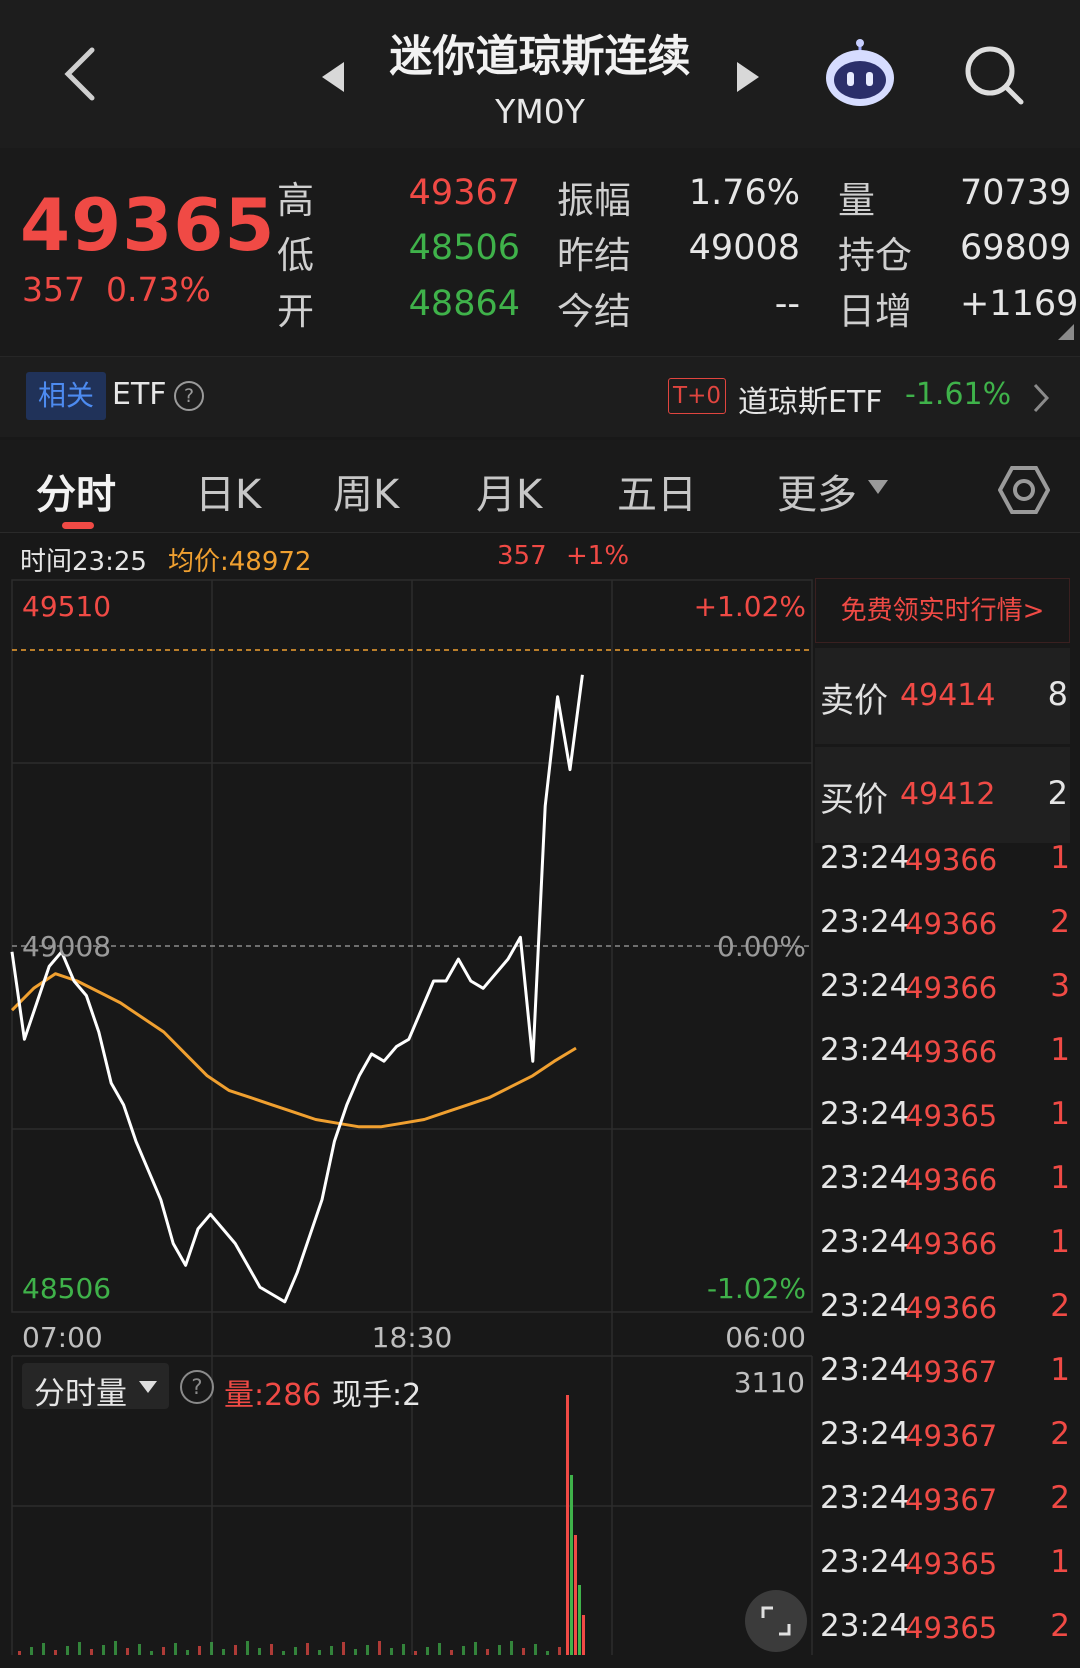  What do you see at coordinates (860, 73) in the screenshot?
I see `robot-assistant-icon` at bounding box center [860, 73].